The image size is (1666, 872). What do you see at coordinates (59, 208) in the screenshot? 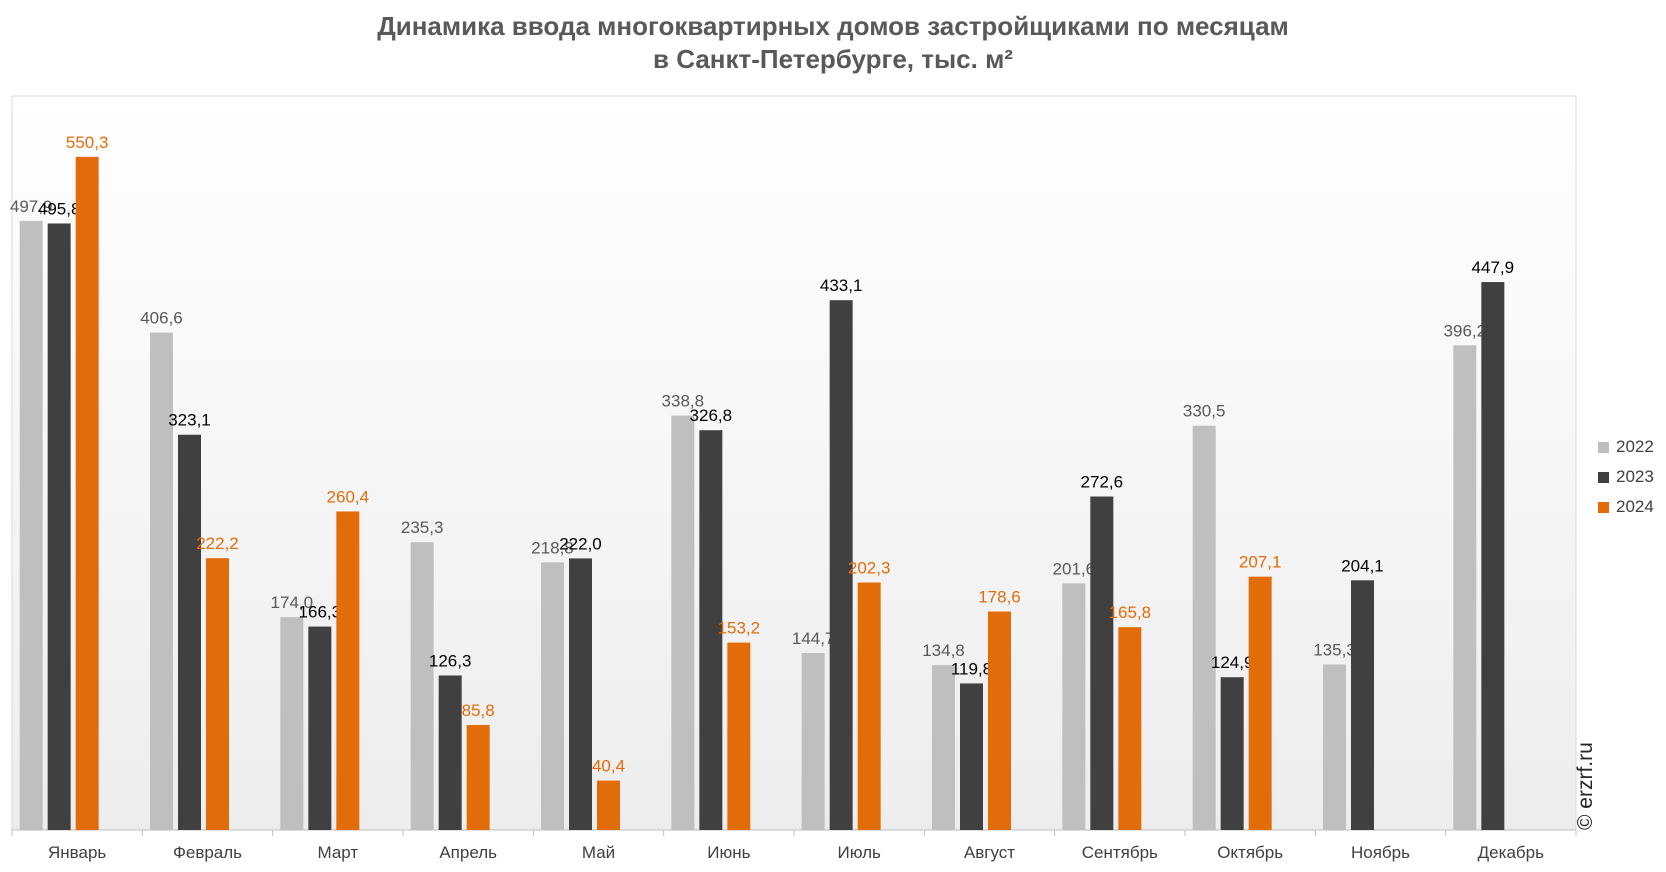
I see `data-label-2023: 495,8` at bounding box center [59, 208].